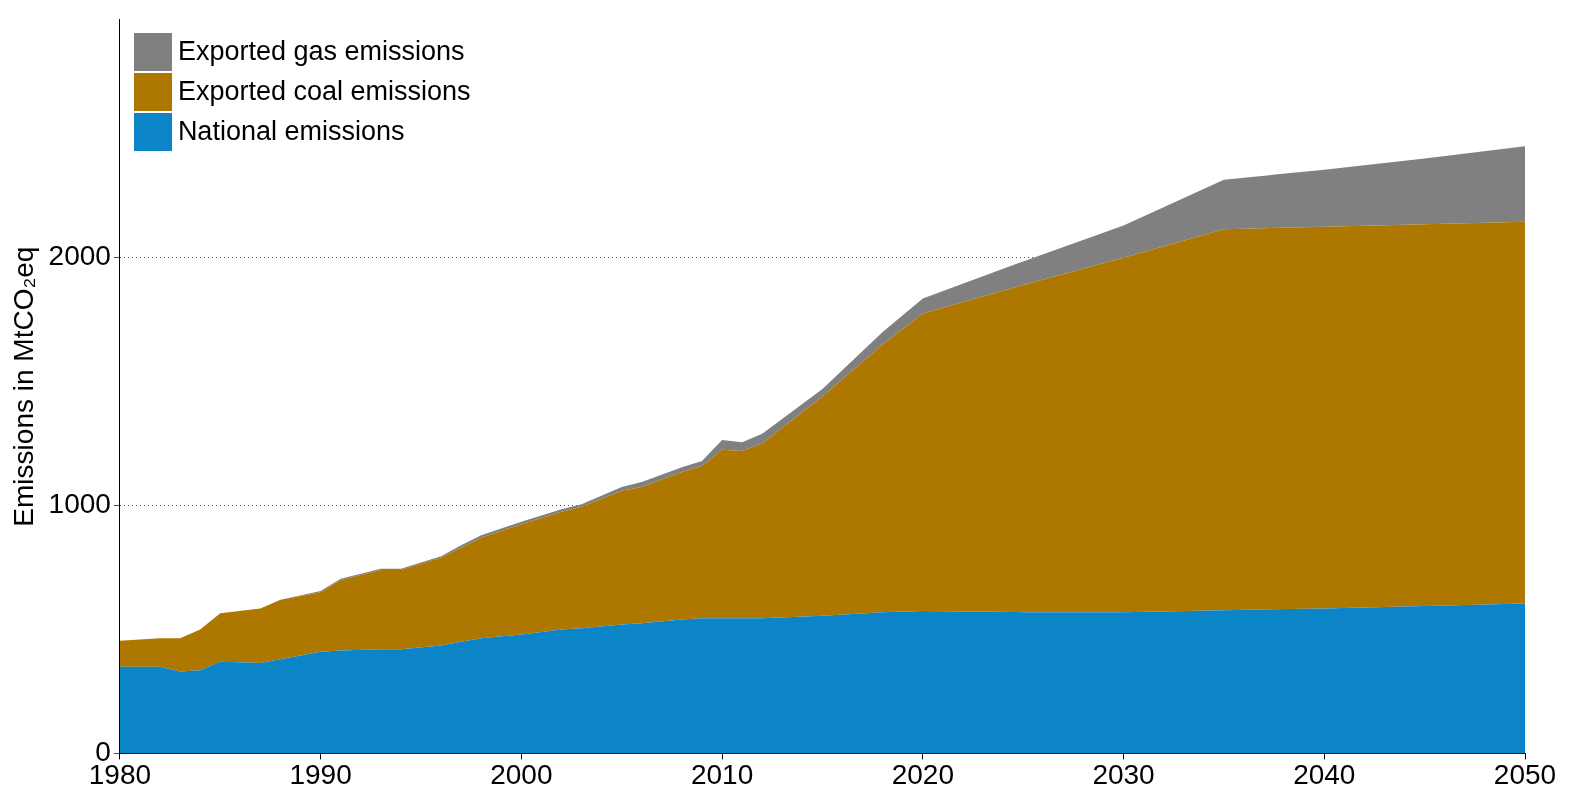 The height and width of the screenshot is (801, 1575). Describe the element at coordinates (324, 92) in the screenshot. I see `legend-label: Exported coal emissions` at that location.